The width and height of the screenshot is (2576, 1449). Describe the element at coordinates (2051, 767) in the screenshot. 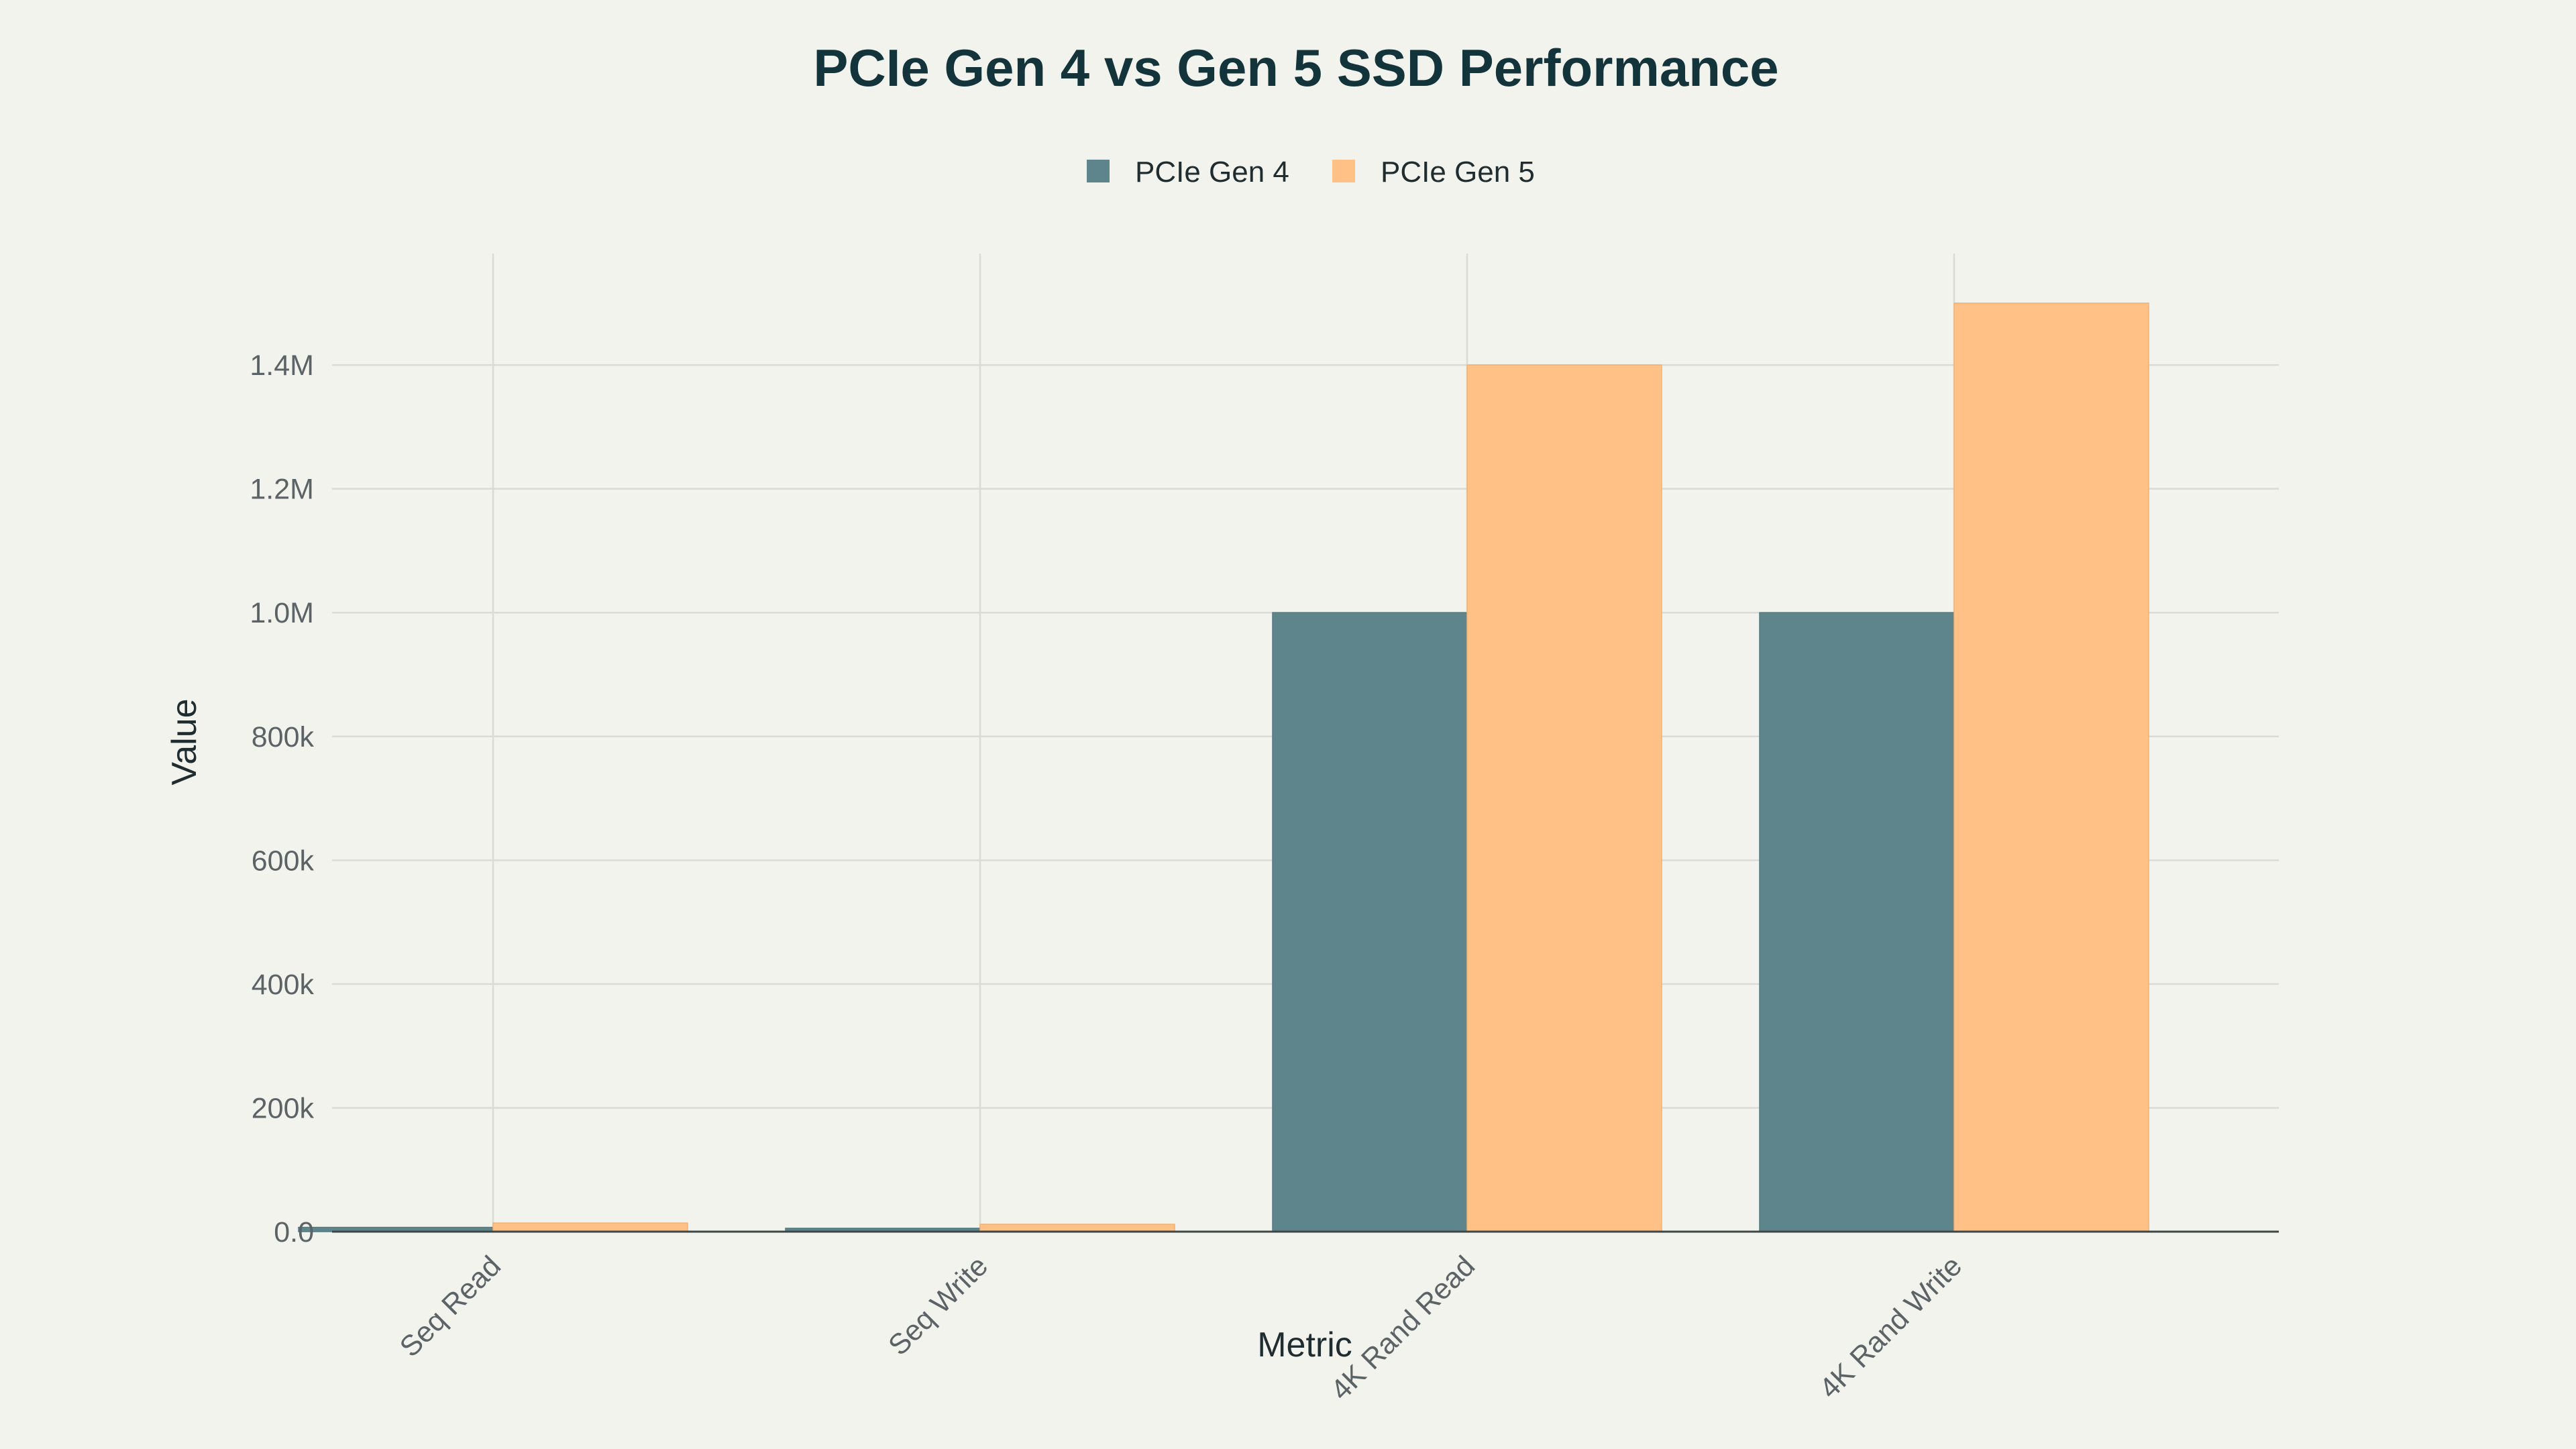

I see `bar-pcie-gen-5-4k-rand-write` at that location.